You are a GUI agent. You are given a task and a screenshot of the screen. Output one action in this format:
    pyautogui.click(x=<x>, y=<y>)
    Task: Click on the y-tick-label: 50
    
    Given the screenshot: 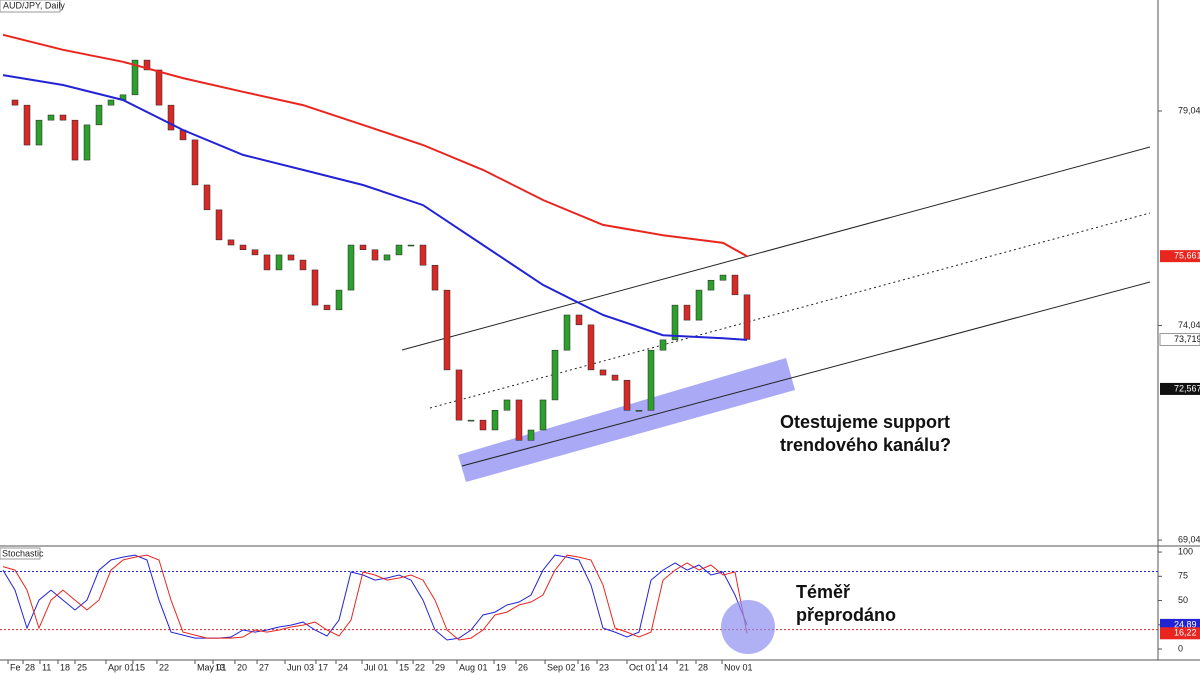 What is the action you would take?
    pyautogui.click(x=1183, y=600)
    